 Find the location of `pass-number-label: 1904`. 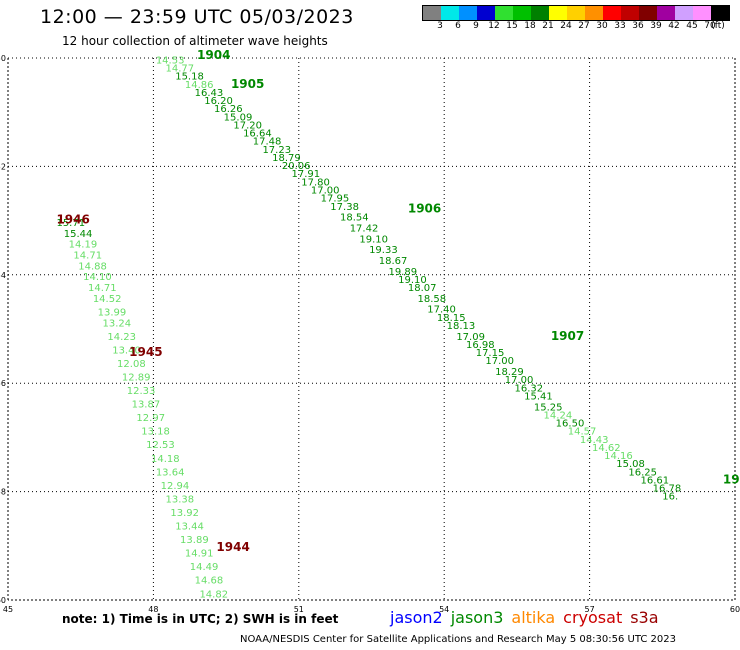

pass-number-label: 1904 is located at coordinates (213, 55).